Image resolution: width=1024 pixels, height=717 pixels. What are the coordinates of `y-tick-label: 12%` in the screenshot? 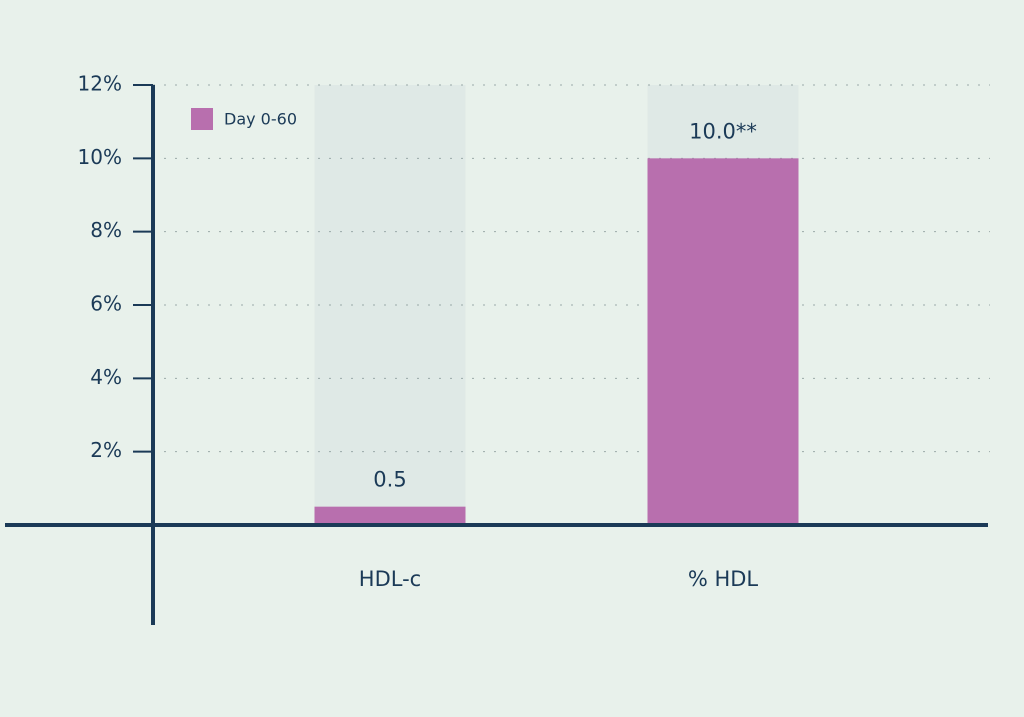 It's located at (100, 84).